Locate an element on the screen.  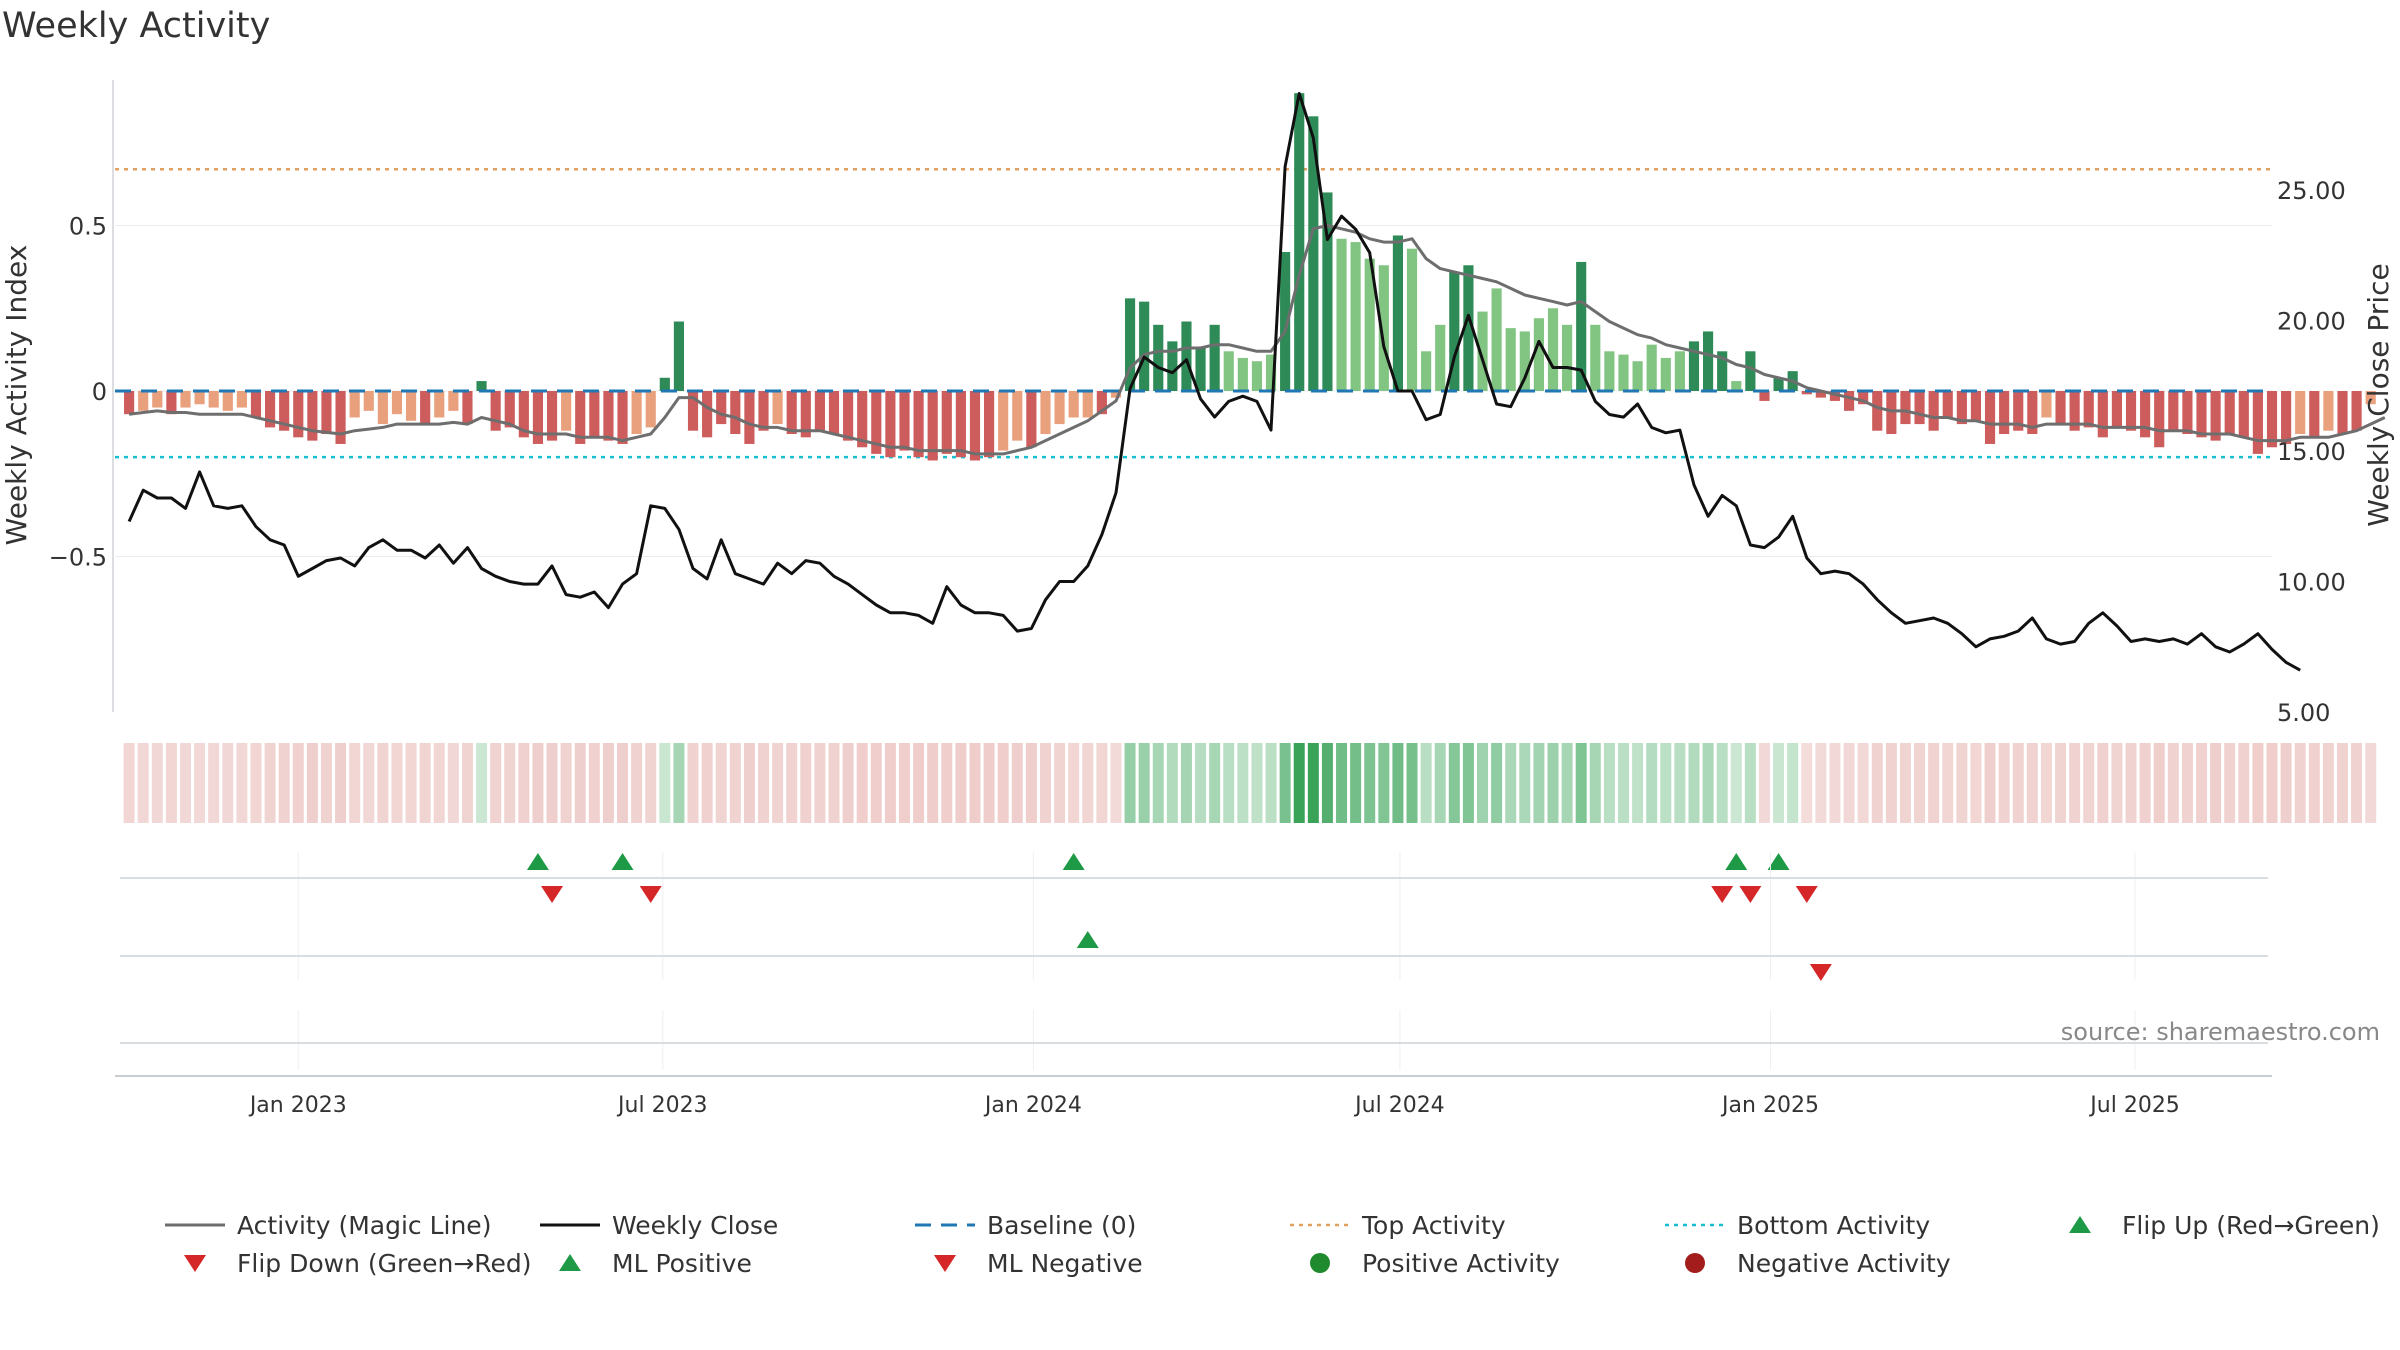
activity-strip is located at coordinates (1250, 783).